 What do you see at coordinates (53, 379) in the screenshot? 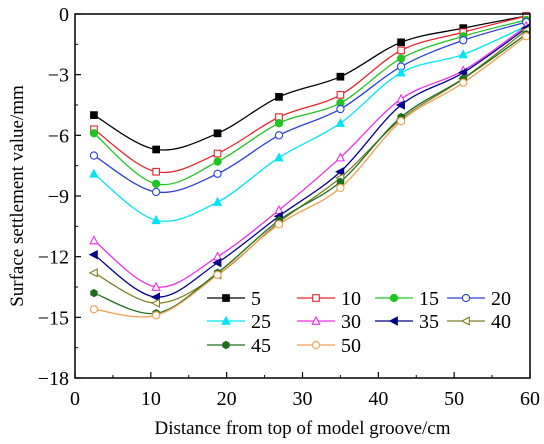
I see `y-tick-label: −18` at bounding box center [53, 379].